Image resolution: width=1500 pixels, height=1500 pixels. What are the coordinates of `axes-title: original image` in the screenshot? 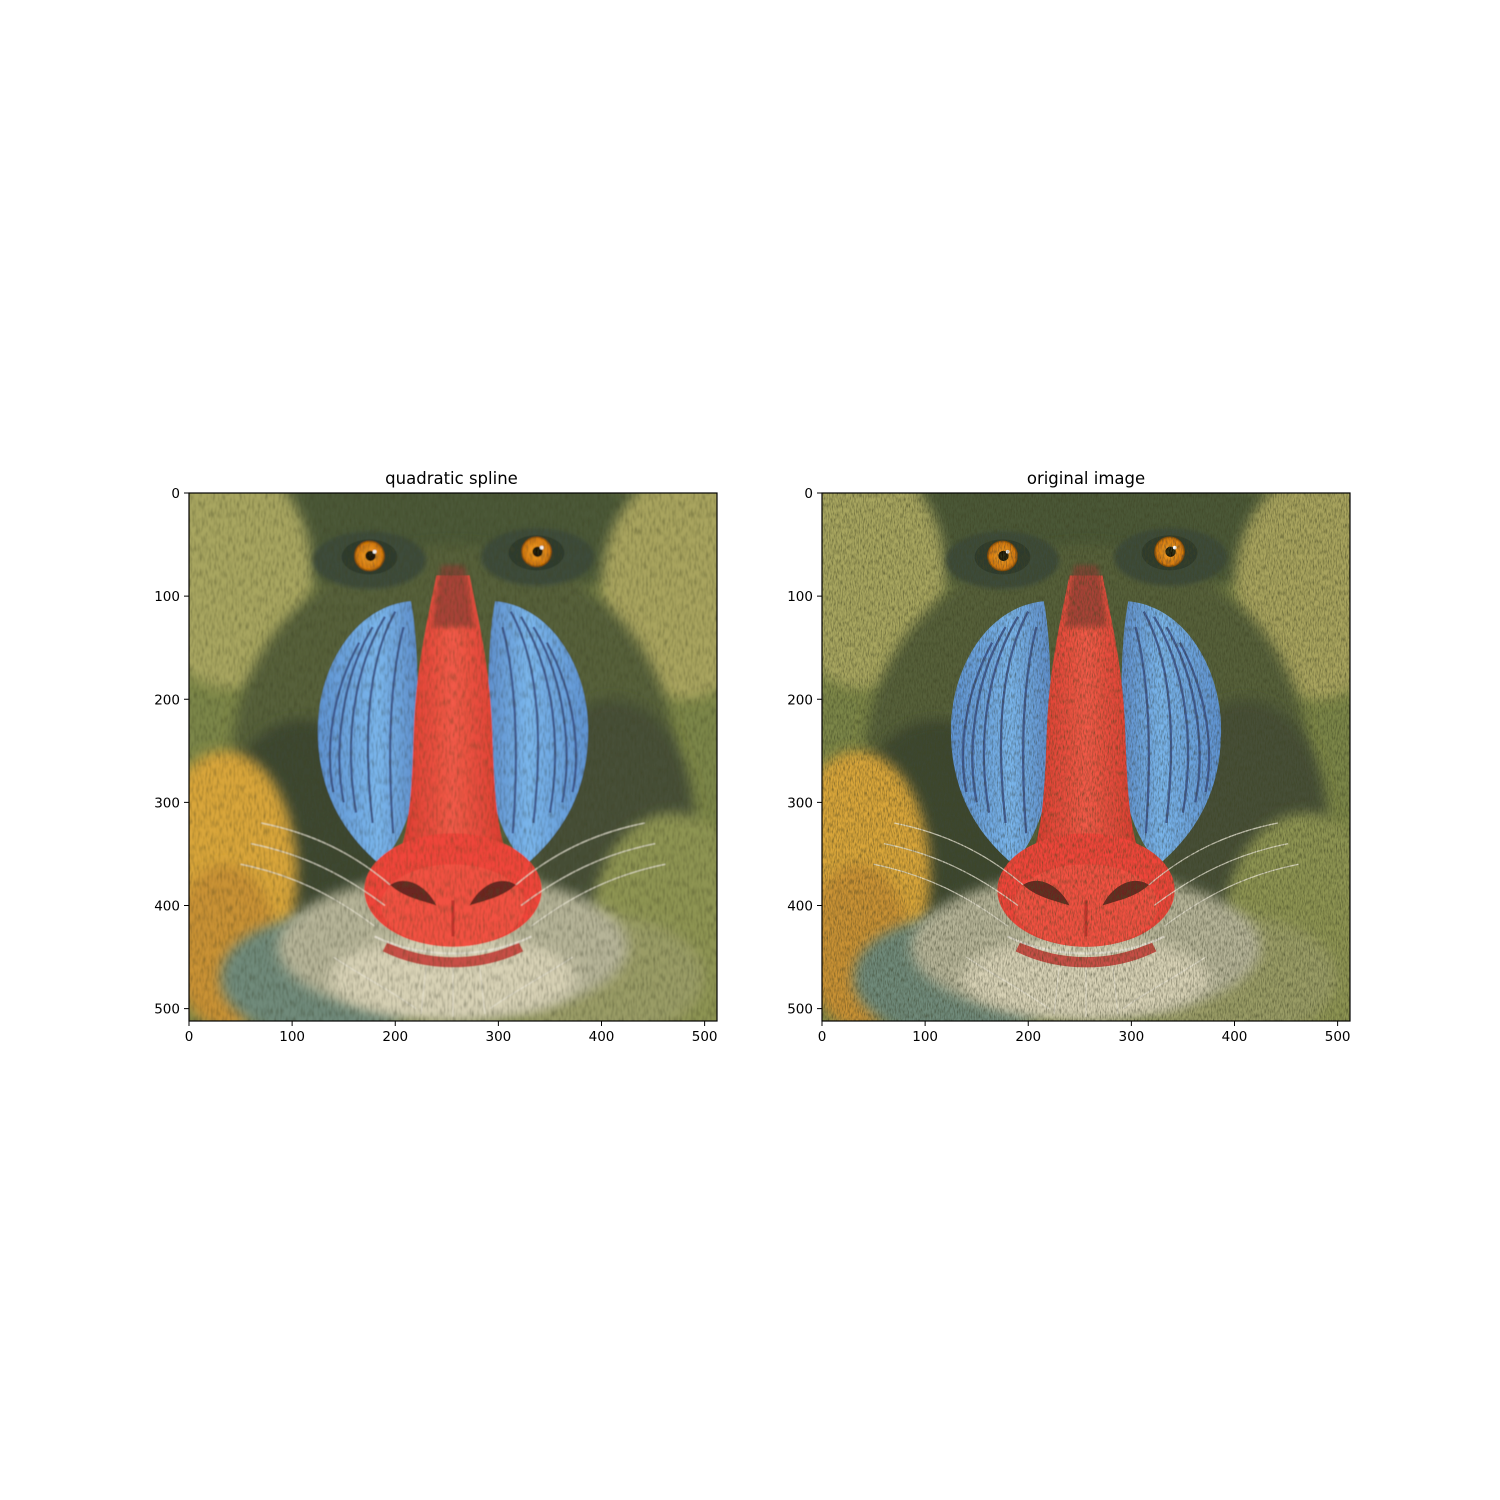 It's located at (1086, 478).